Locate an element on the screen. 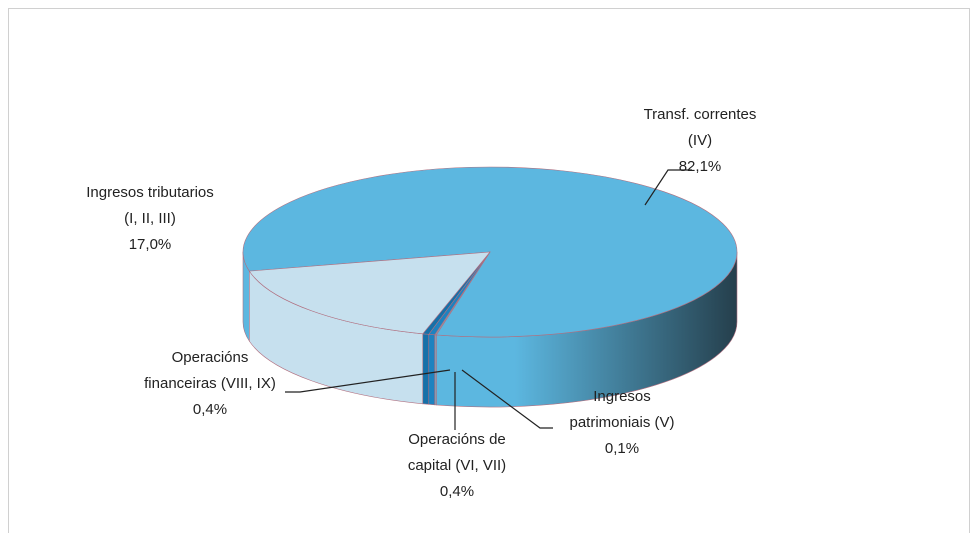 The width and height of the screenshot is (979, 533). category-label: Transf. correntes is located at coordinates (700, 114).